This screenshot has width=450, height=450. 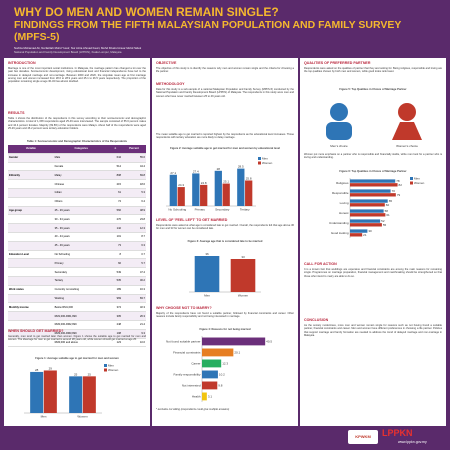 What do you see at coordinates (31, 175) in the screenshot?
I see `cell: Ethnicity` at bounding box center [31, 175].